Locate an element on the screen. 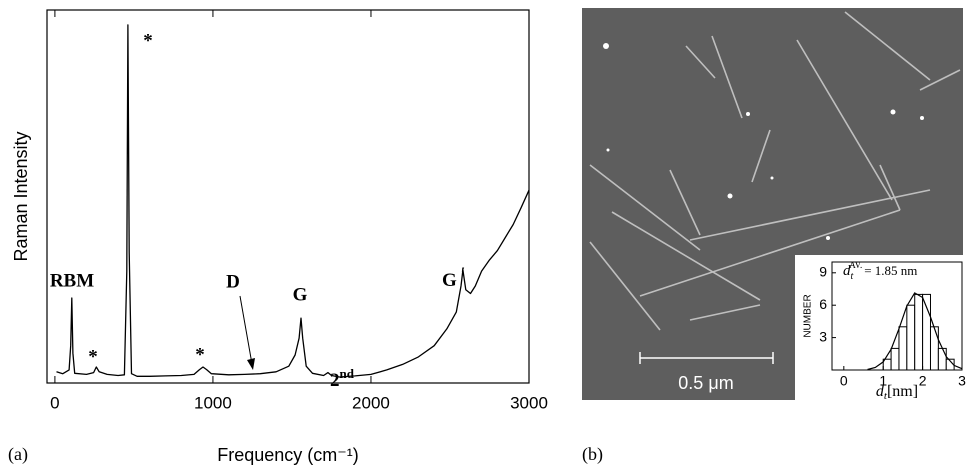 Image resolution: width=970 pixels, height=468 pixels. y-axis-label: Raman Intensity is located at coordinates (21, 196).